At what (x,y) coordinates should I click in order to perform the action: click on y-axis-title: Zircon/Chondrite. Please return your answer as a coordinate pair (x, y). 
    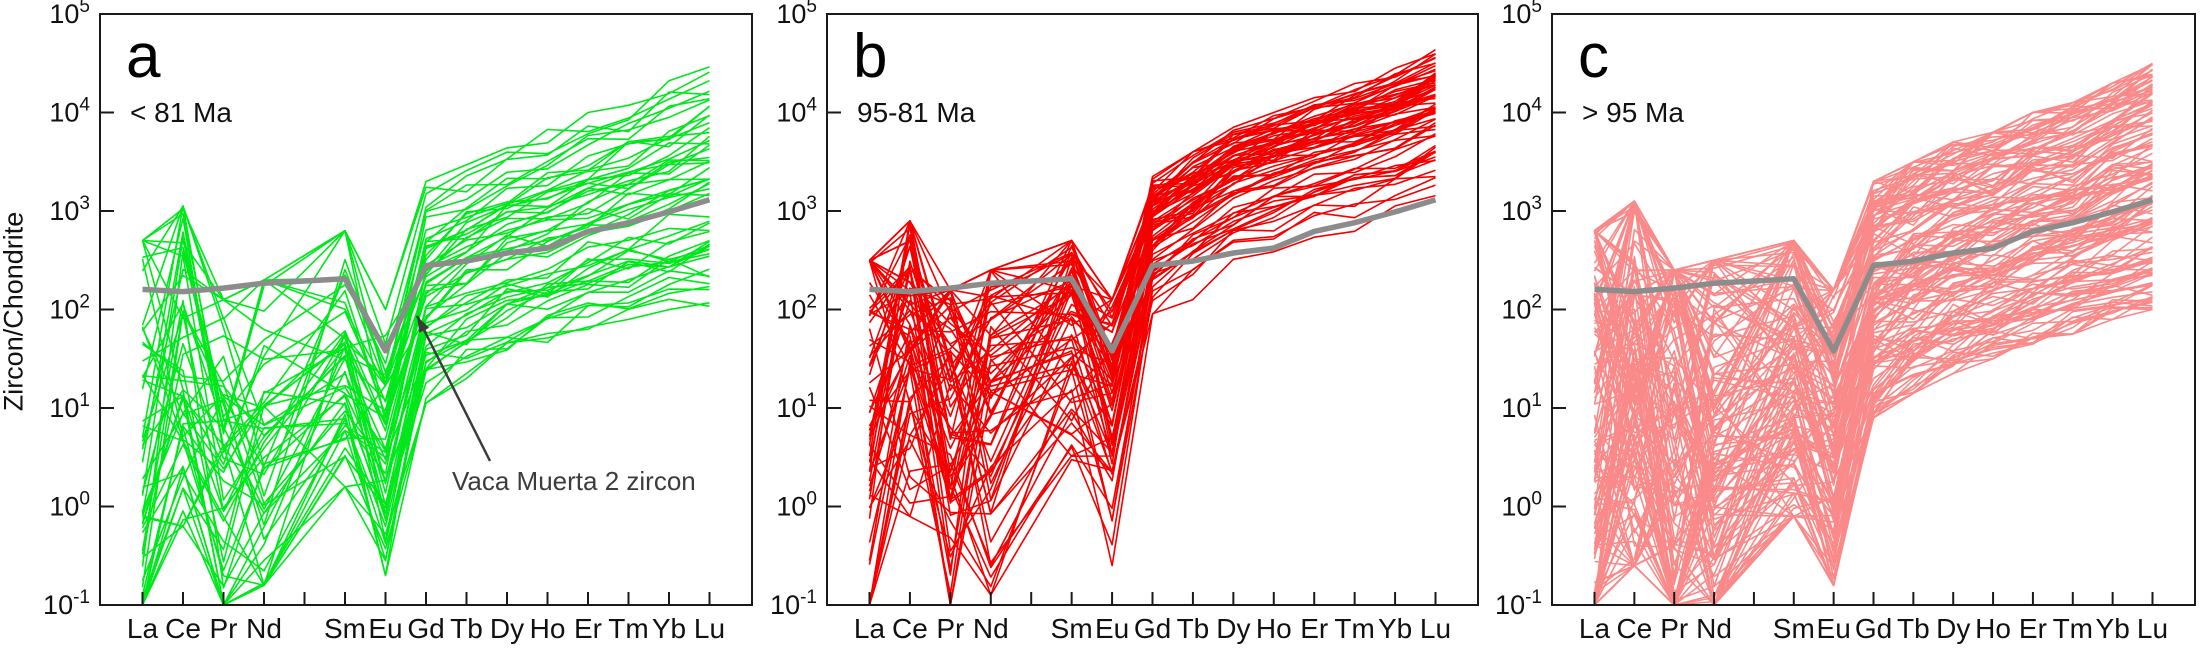
    Looking at the image, I should click on (14, 311).